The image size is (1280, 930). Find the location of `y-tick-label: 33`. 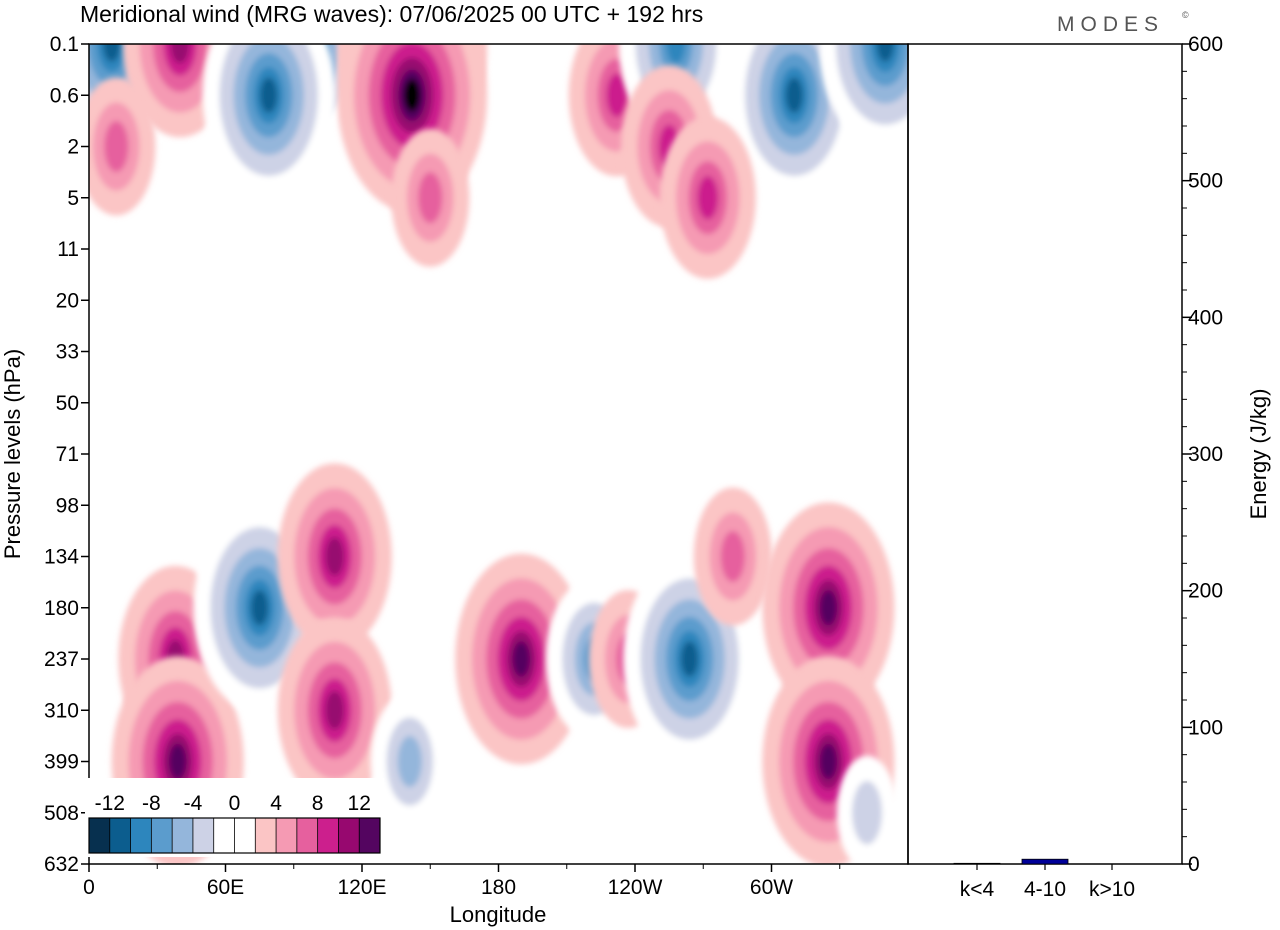

y-tick-label: 33 is located at coordinates (67, 352).